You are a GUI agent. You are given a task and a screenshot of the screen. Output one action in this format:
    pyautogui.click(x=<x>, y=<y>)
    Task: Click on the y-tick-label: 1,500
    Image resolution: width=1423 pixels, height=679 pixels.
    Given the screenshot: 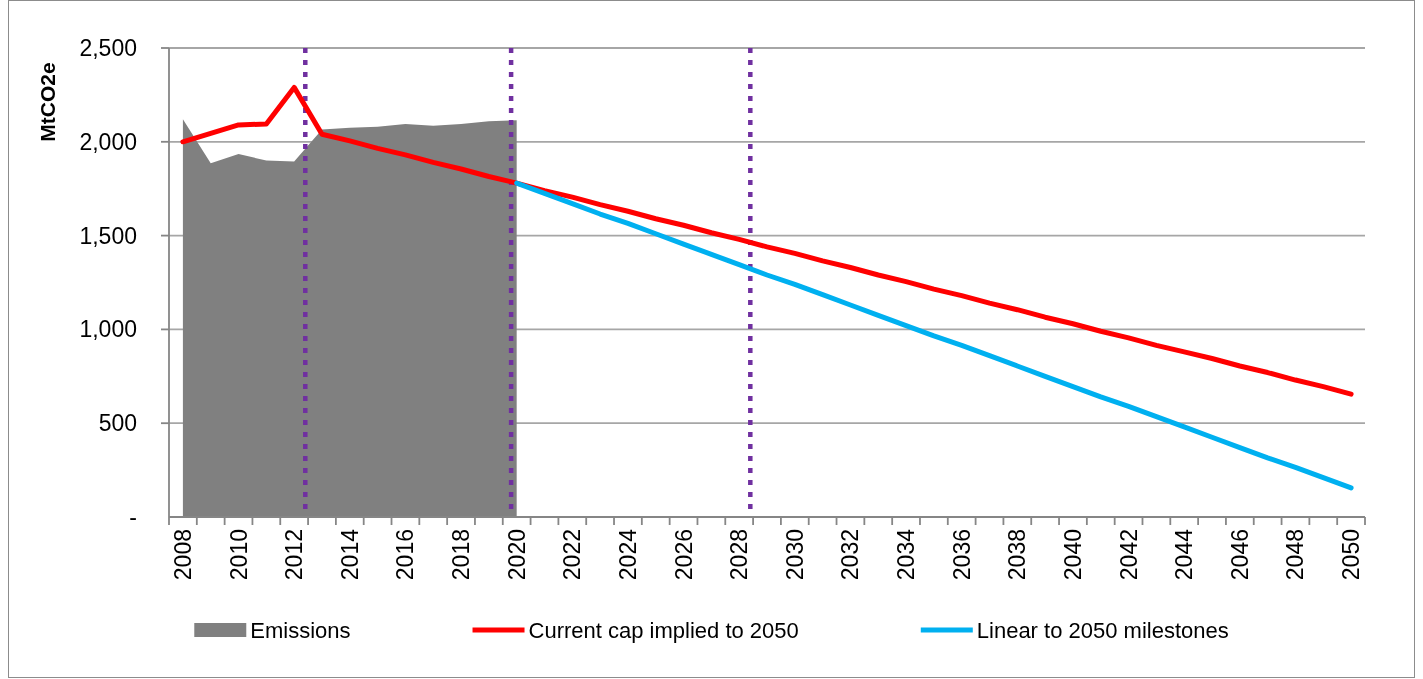 What is the action you would take?
    pyautogui.click(x=108, y=235)
    